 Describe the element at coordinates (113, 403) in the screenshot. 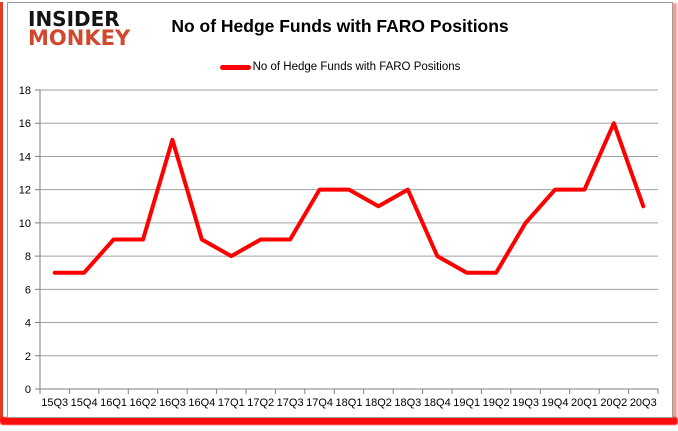

I see `svg-text: 16Q1` at that location.